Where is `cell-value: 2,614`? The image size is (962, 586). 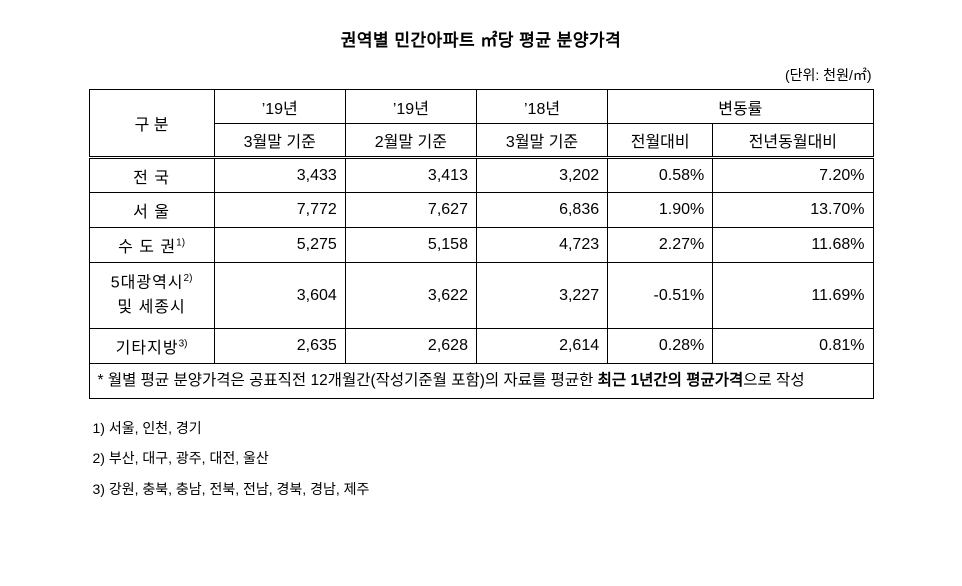
cell-value: 2,614 is located at coordinates (542, 346).